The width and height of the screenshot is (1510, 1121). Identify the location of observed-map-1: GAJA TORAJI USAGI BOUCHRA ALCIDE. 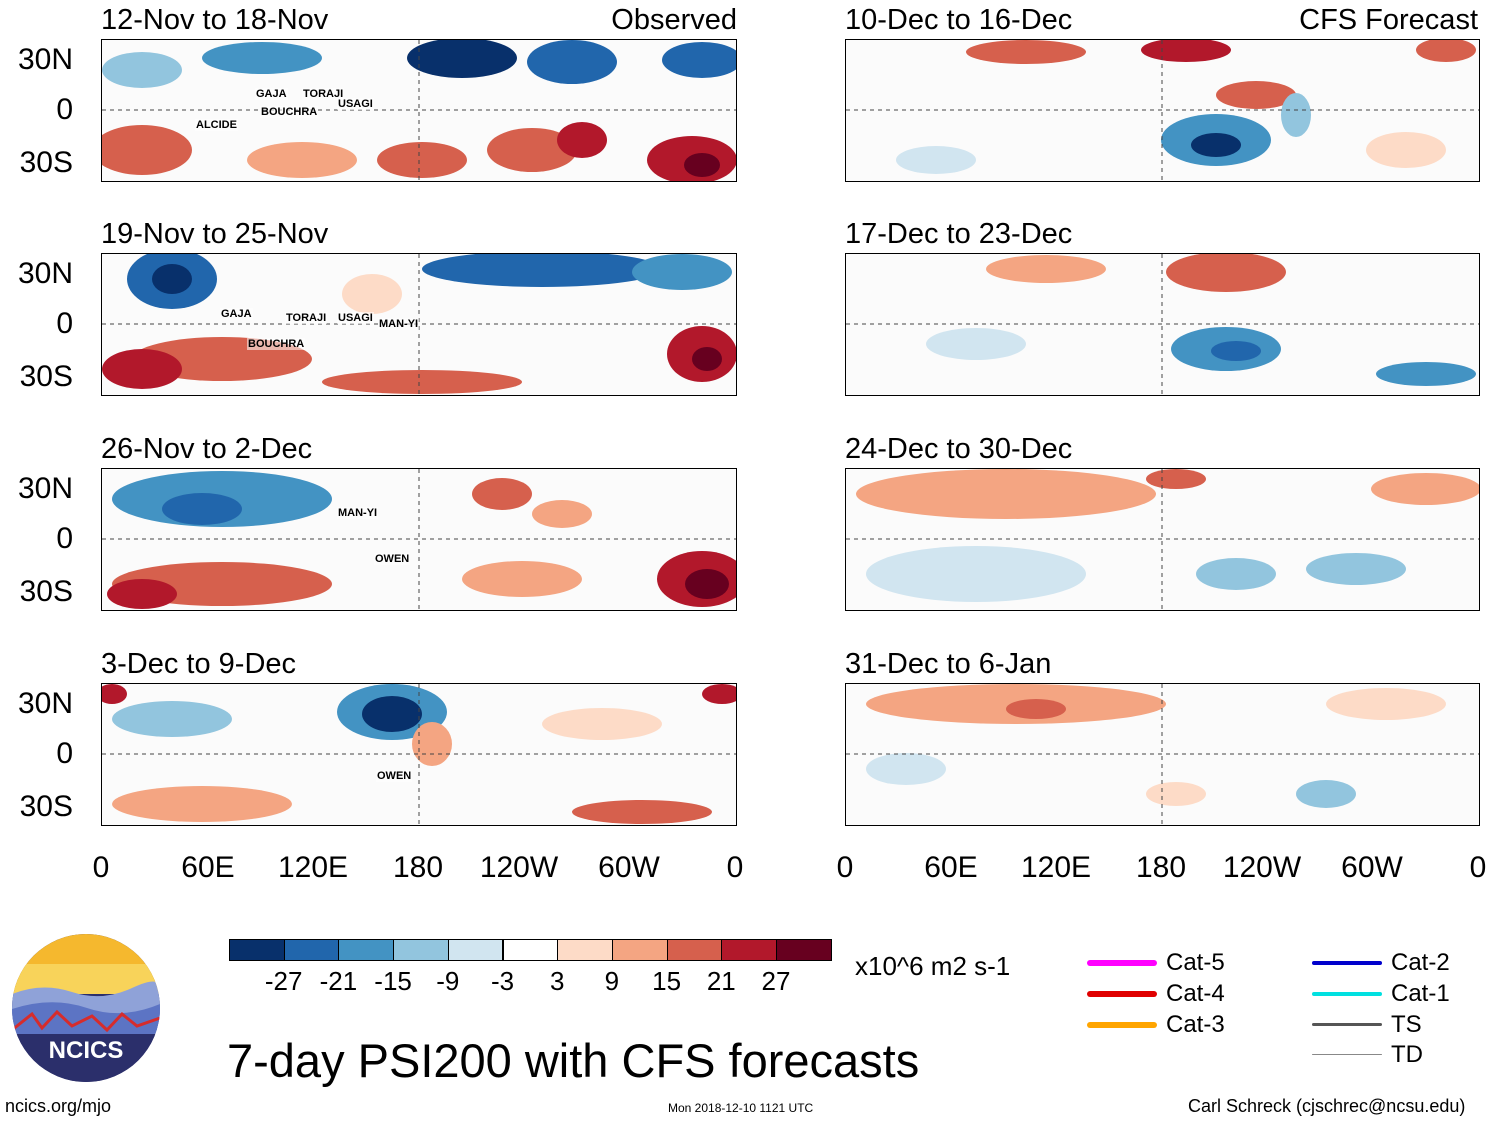
(419, 110).